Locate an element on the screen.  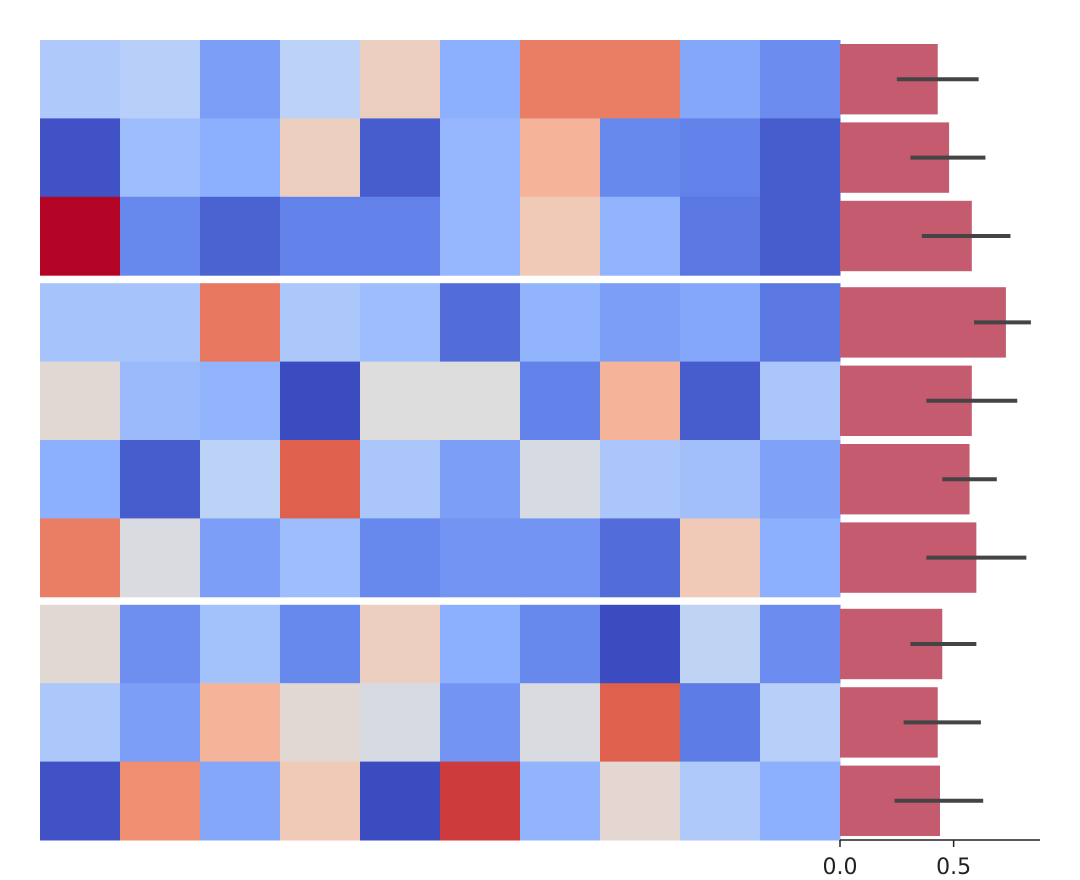
heatmap-cell-r6-c5 is located at coordinates (480, 558).